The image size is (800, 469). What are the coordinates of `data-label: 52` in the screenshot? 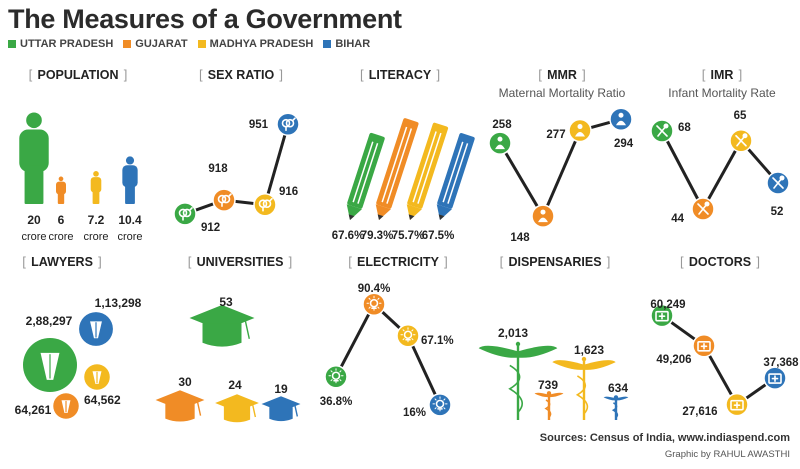 It's located at (777, 212).